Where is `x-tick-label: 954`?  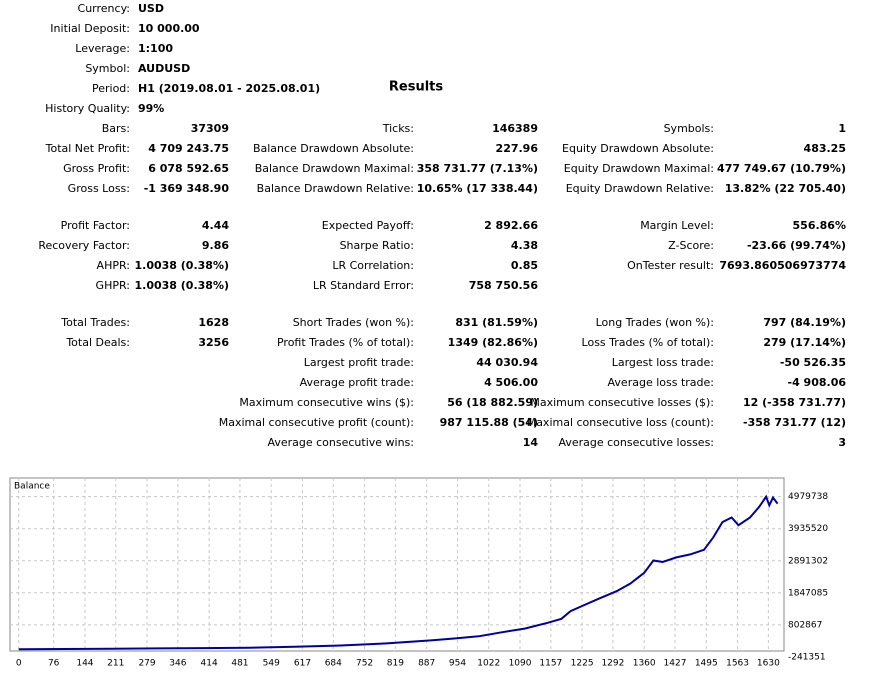
x-tick-label: 954 is located at coordinates (457, 664).